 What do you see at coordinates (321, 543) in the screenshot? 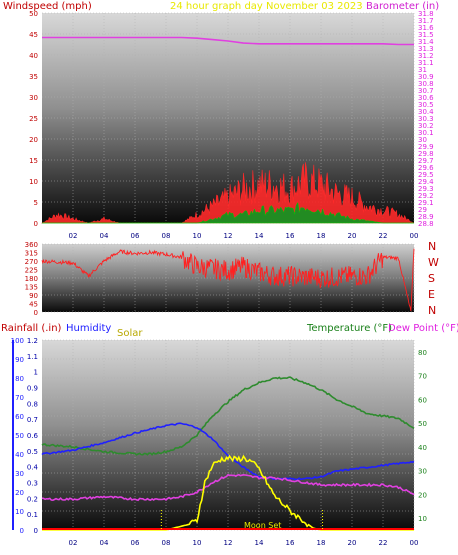
I see `temp-x-tick-label: 18` at bounding box center [321, 543].